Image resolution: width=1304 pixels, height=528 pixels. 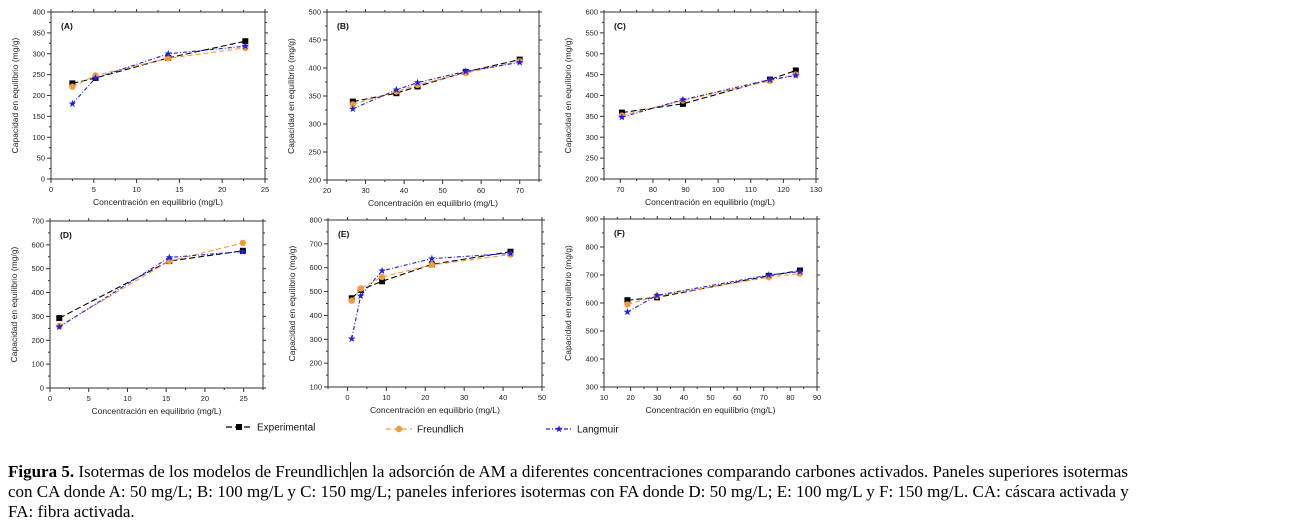 What do you see at coordinates (15, 95) in the screenshot?
I see `y-axis-title: Capacidad en equilibrio (mg/g)` at bounding box center [15, 95].